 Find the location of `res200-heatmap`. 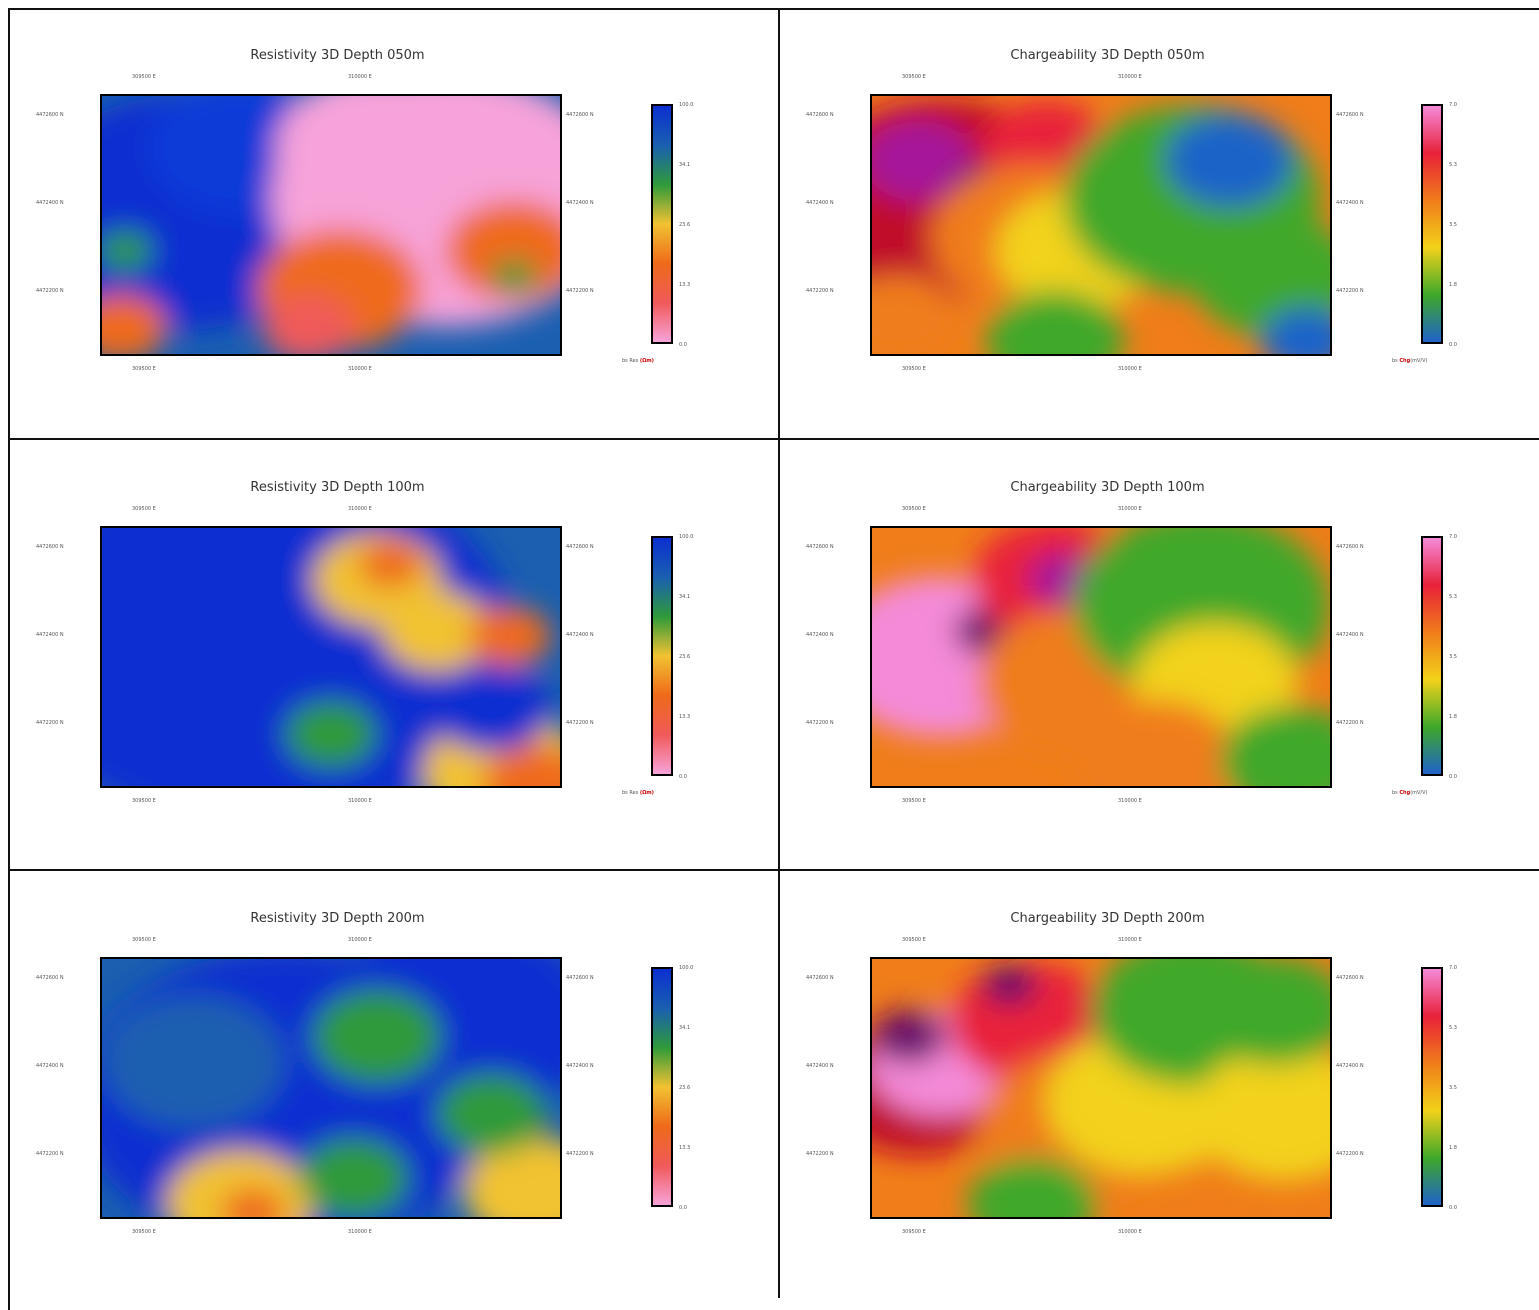

res200-heatmap is located at coordinates (331, 1088).